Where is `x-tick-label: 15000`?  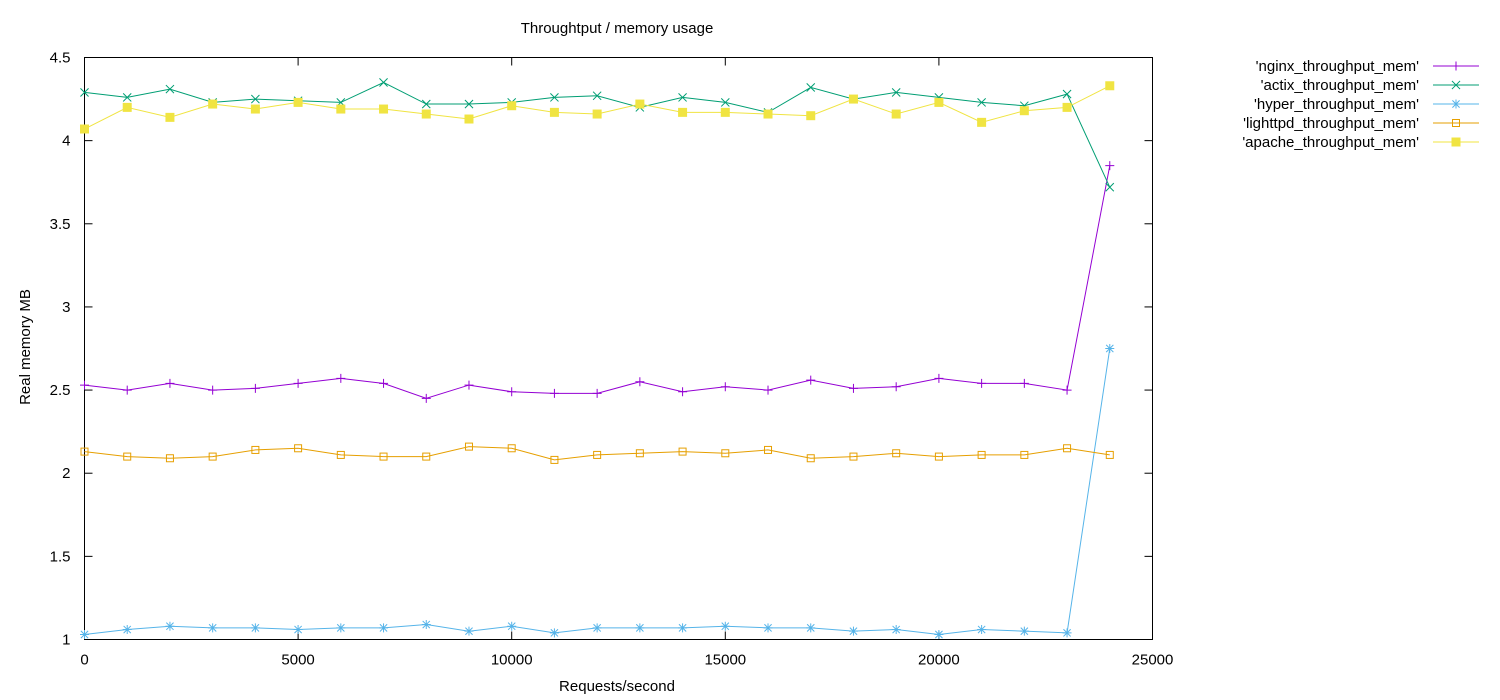 x-tick-label: 15000 is located at coordinates (725, 660).